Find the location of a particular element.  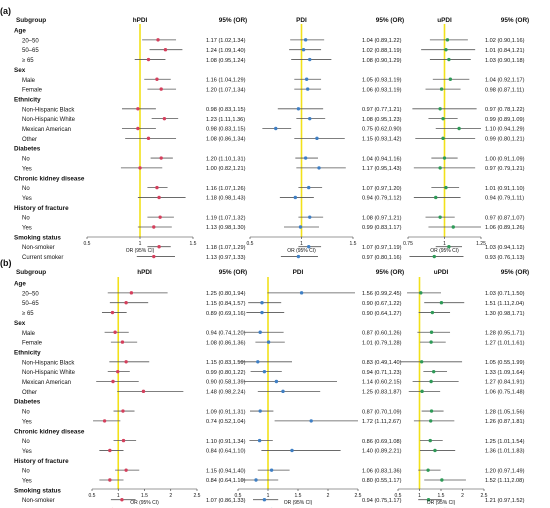

group-label: Ethnicity is located at coordinates (27, 352).